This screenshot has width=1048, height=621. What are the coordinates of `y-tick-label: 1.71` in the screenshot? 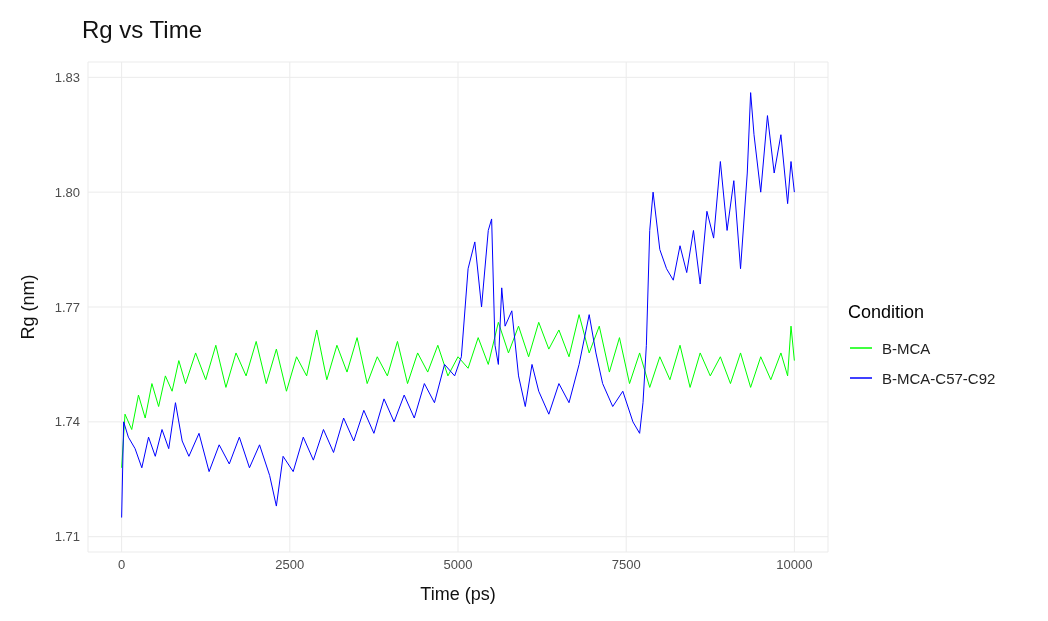 It's located at (67, 537).